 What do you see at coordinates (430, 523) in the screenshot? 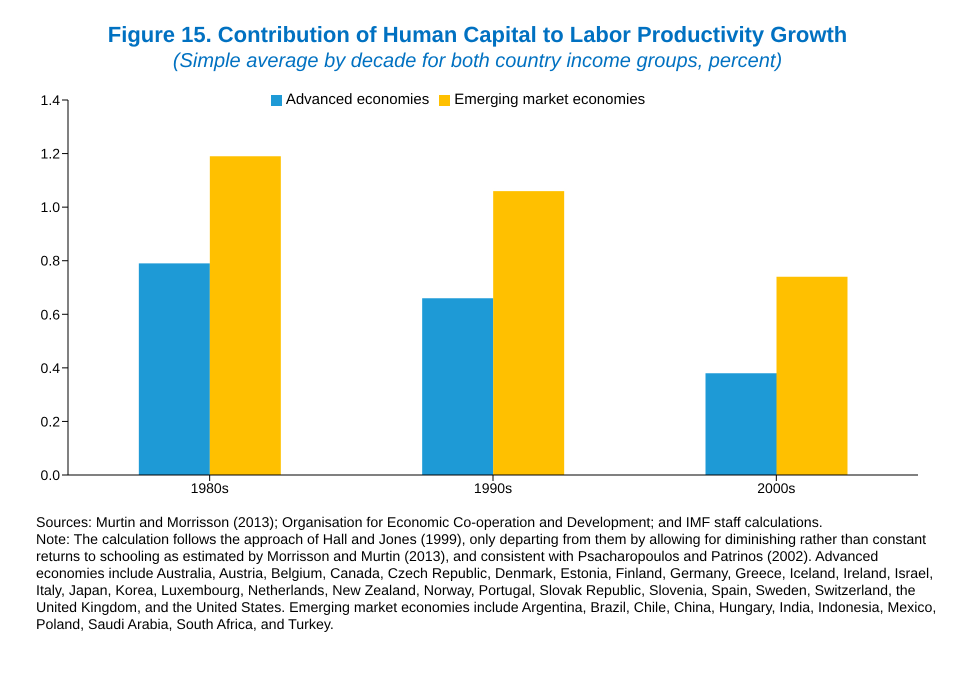
I see `source-note: Sources: Murtin and Morrisson (2013); Organisation for Economic Co-operation and Development; and IMF staff calculations.` at bounding box center [430, 523].